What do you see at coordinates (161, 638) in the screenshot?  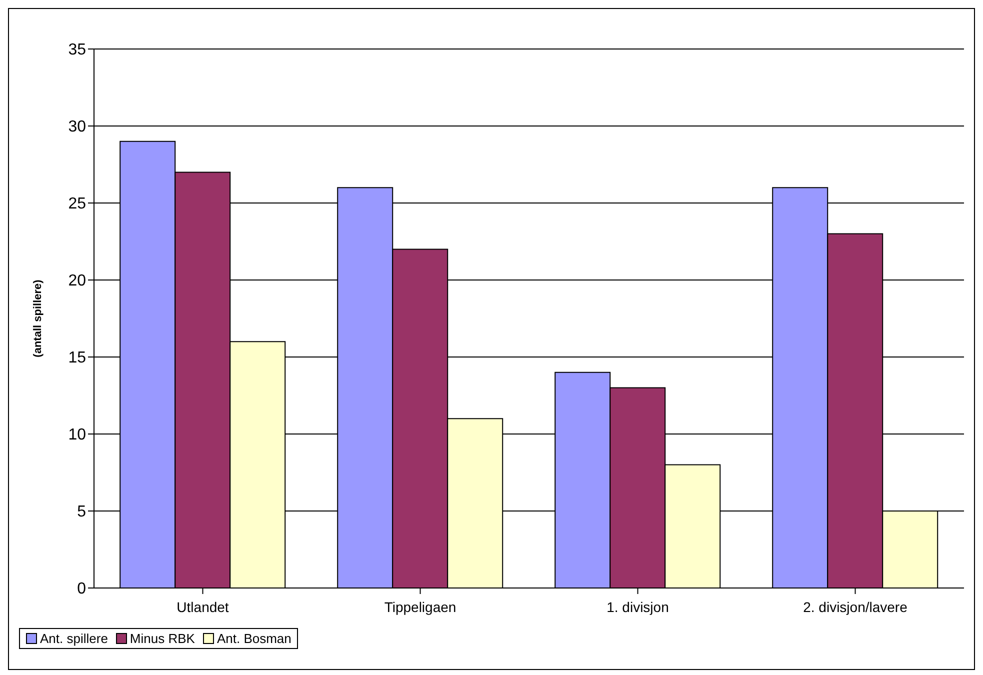 I see `legend-label: Minus RBK` at bounding box center [161, 638].